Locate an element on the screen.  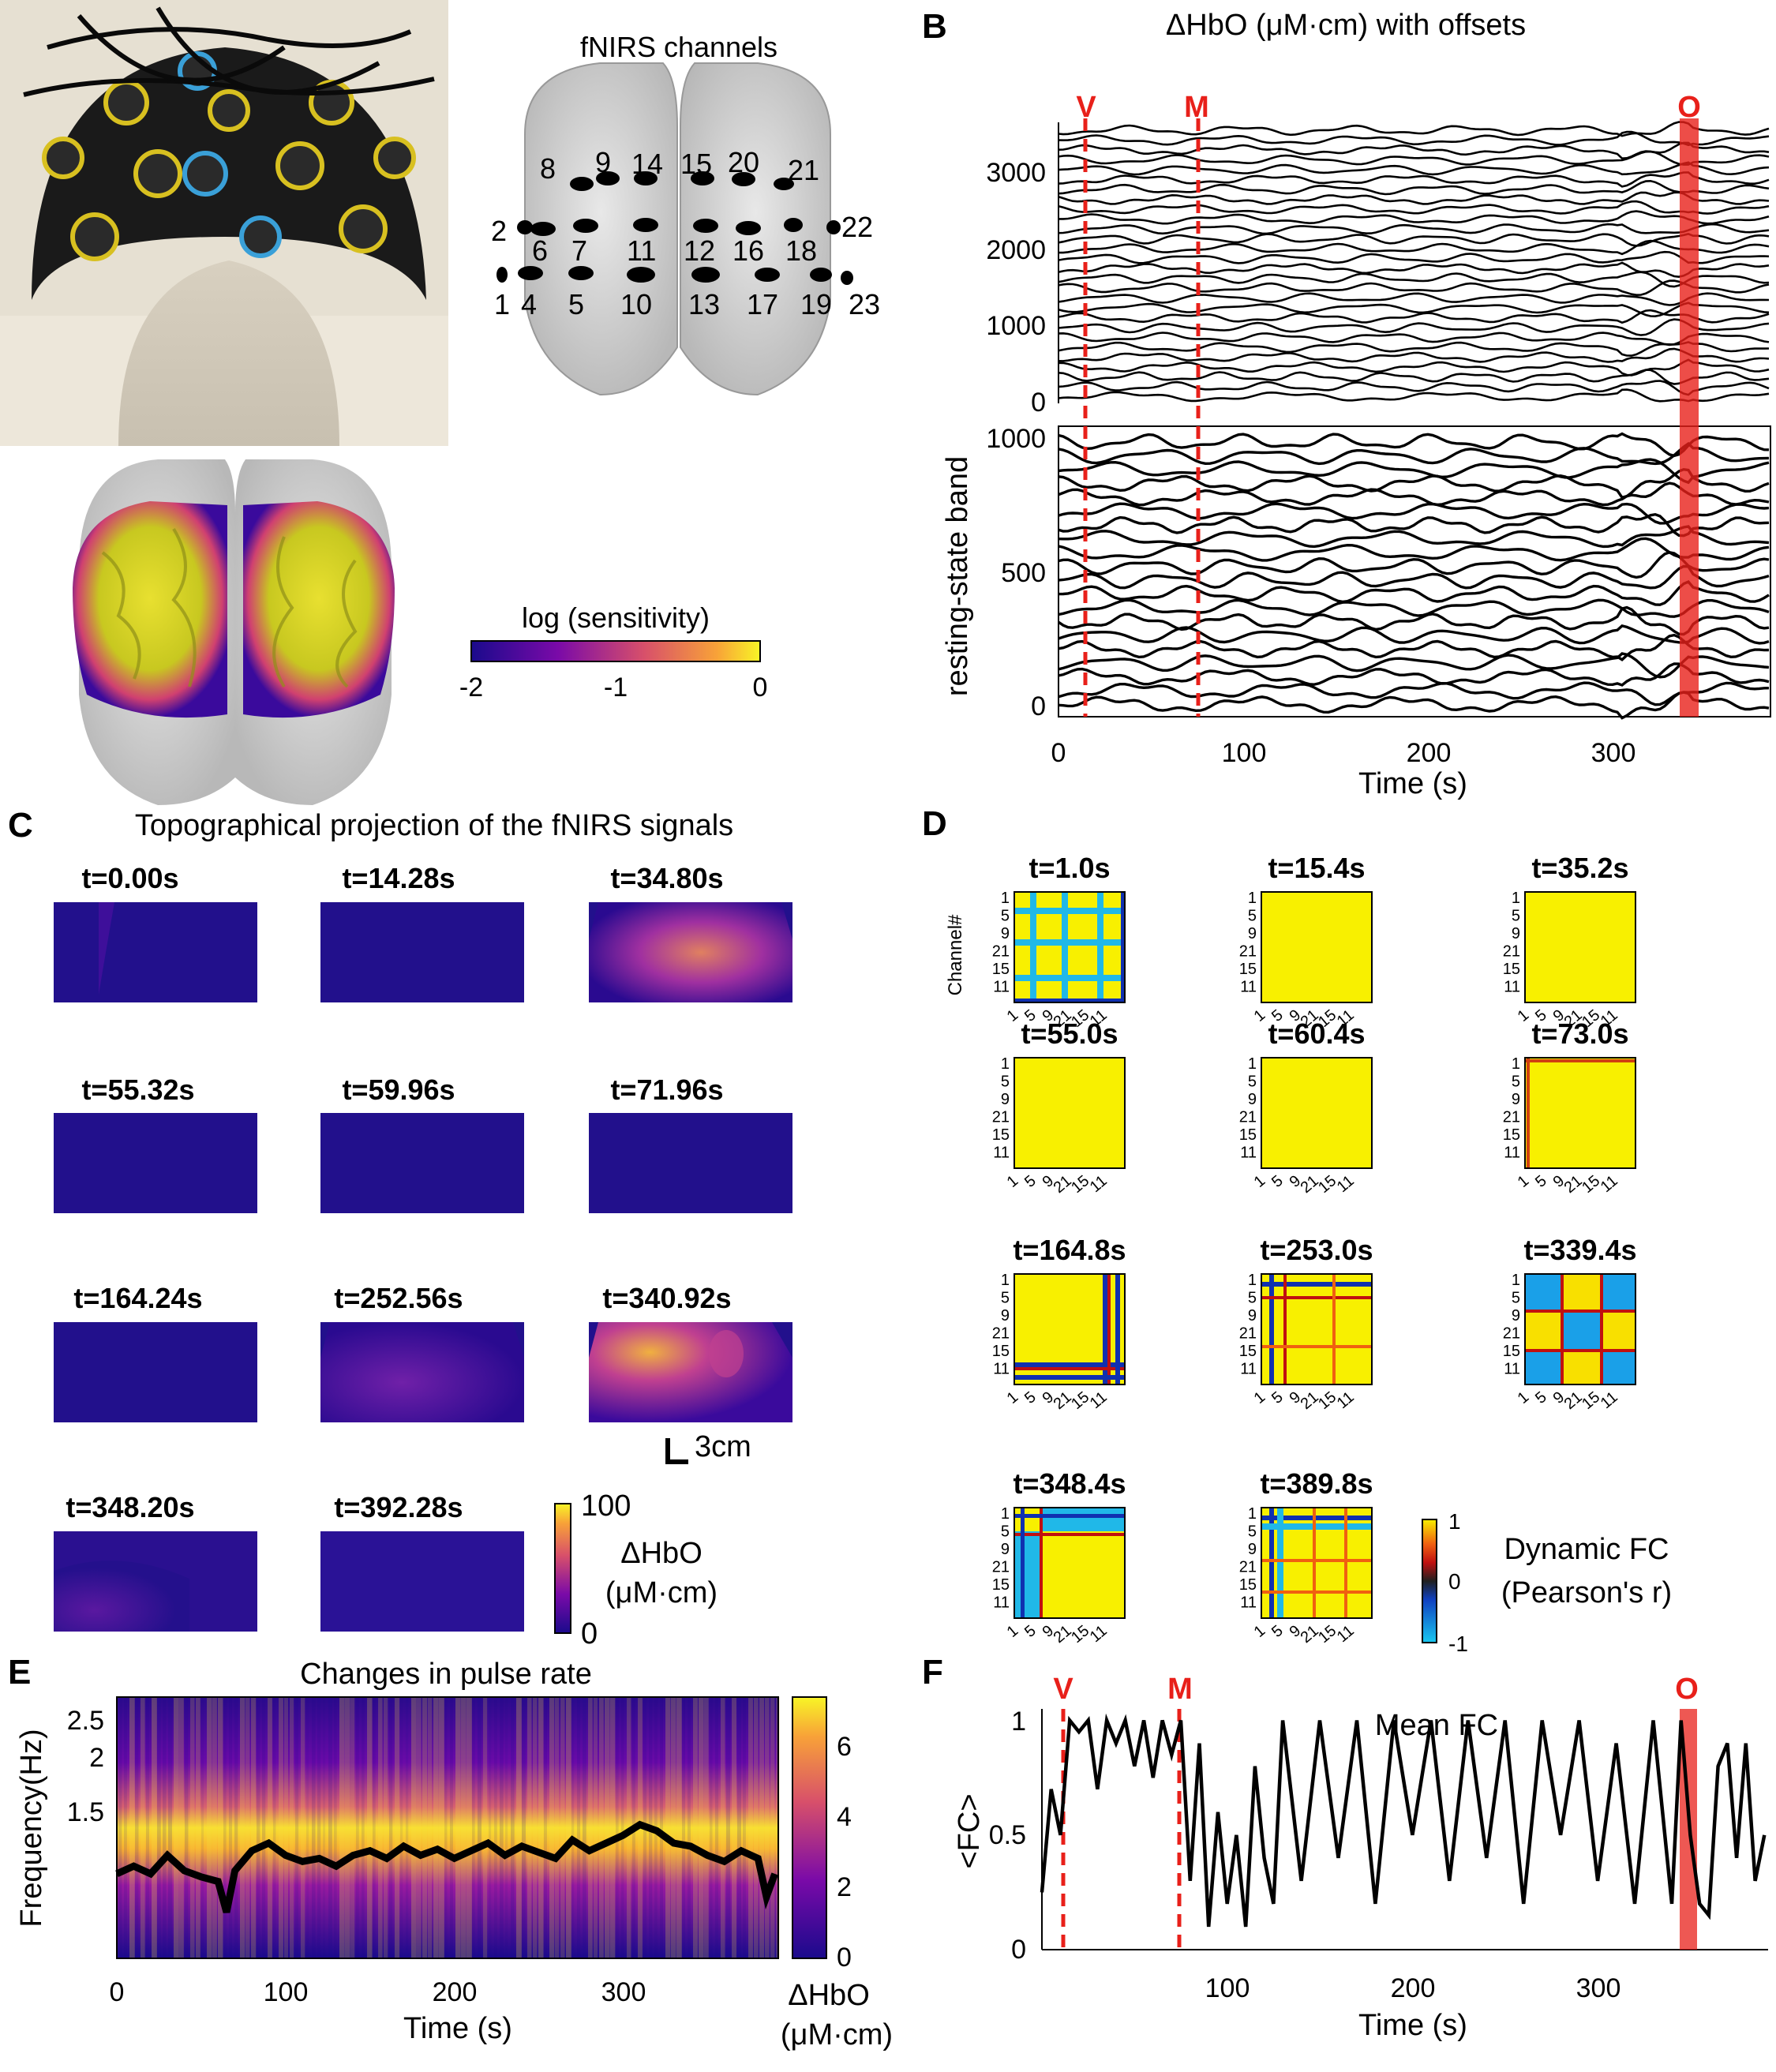
panel-label-b: B is located at coordinates (934, 26).